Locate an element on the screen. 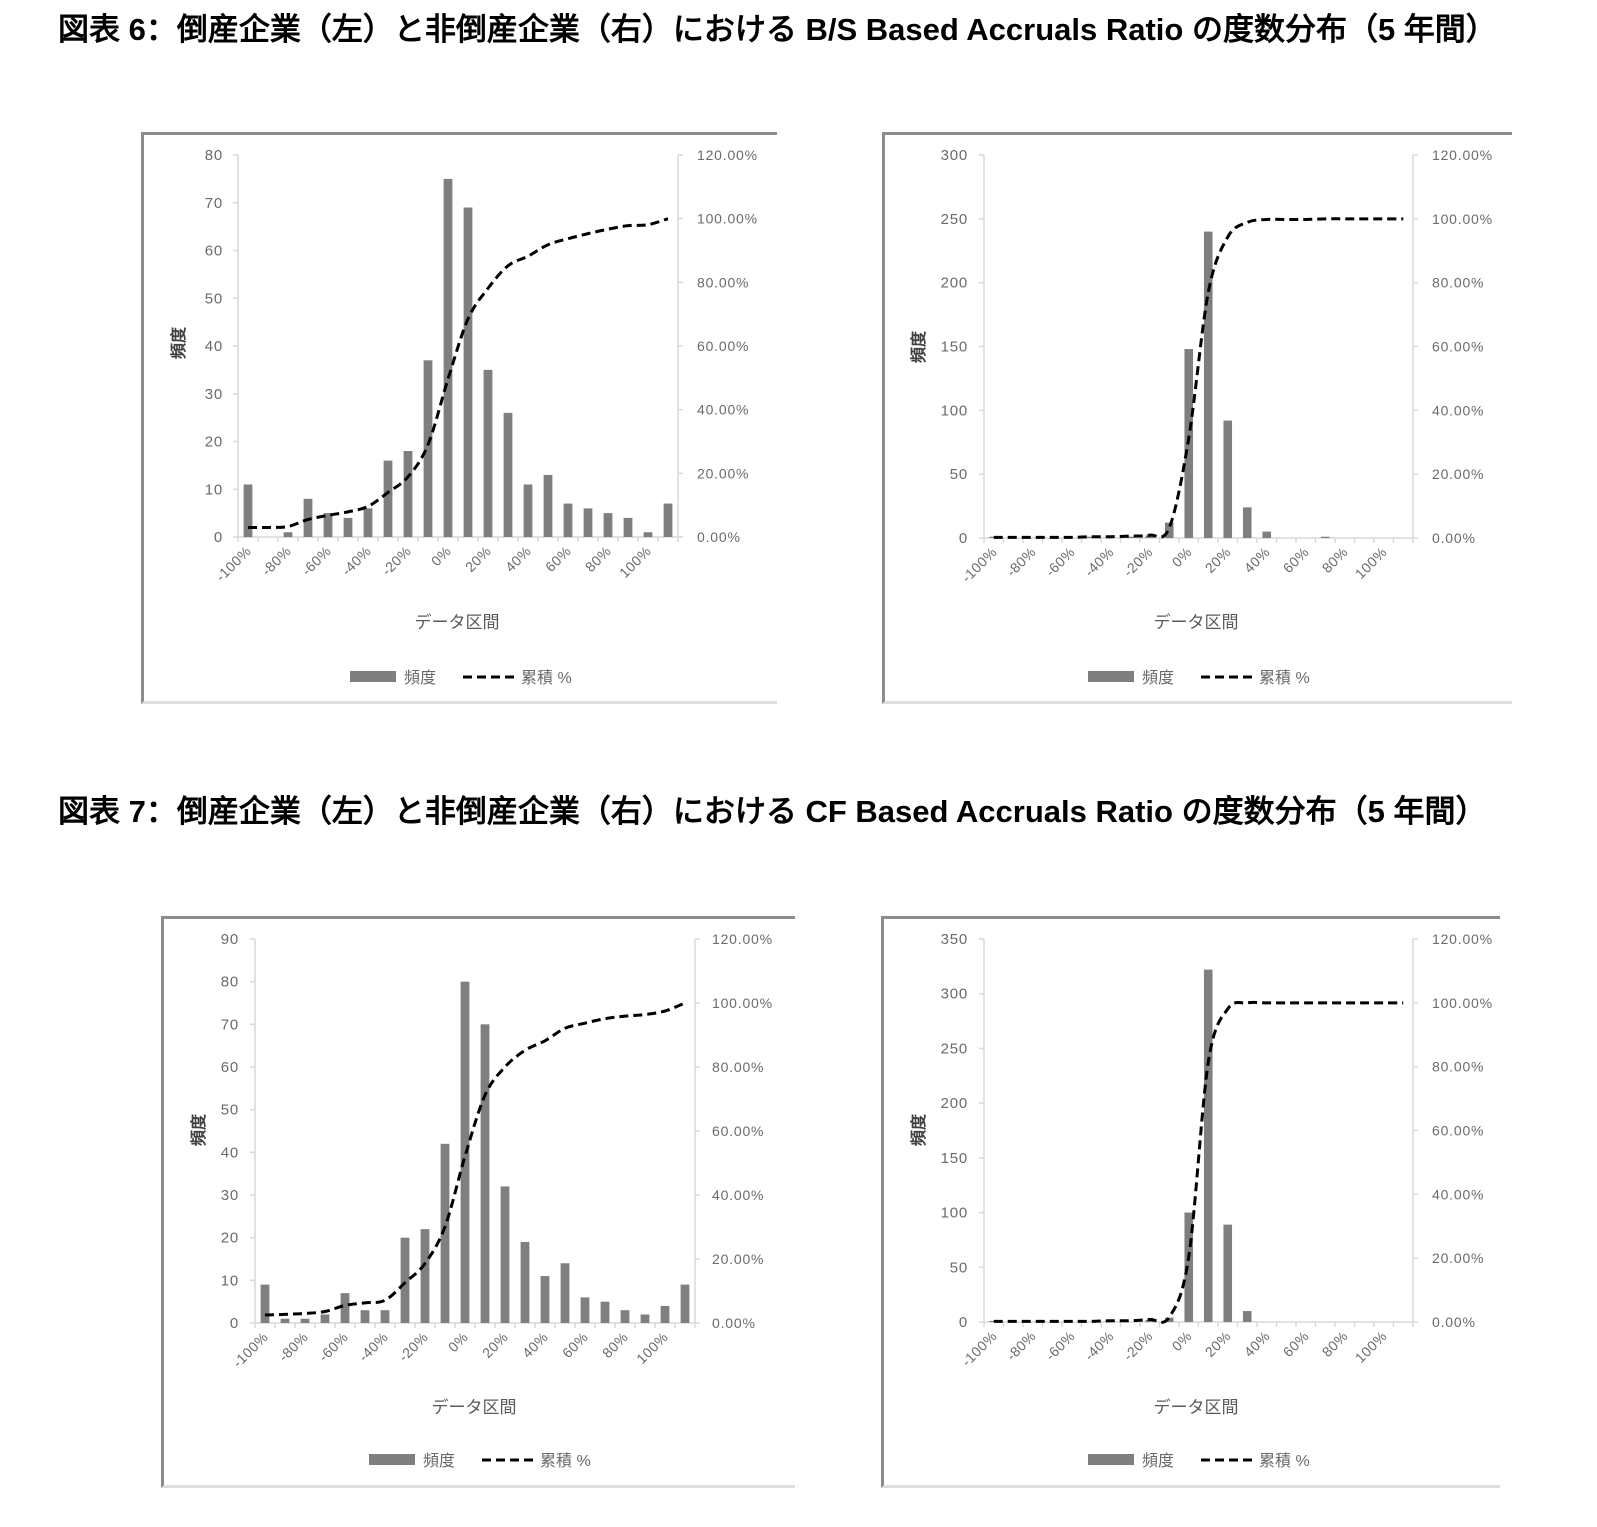 This screenshot has height=1527, width=1597. y-tick-label: 80 is located at coordinates (230, 982).